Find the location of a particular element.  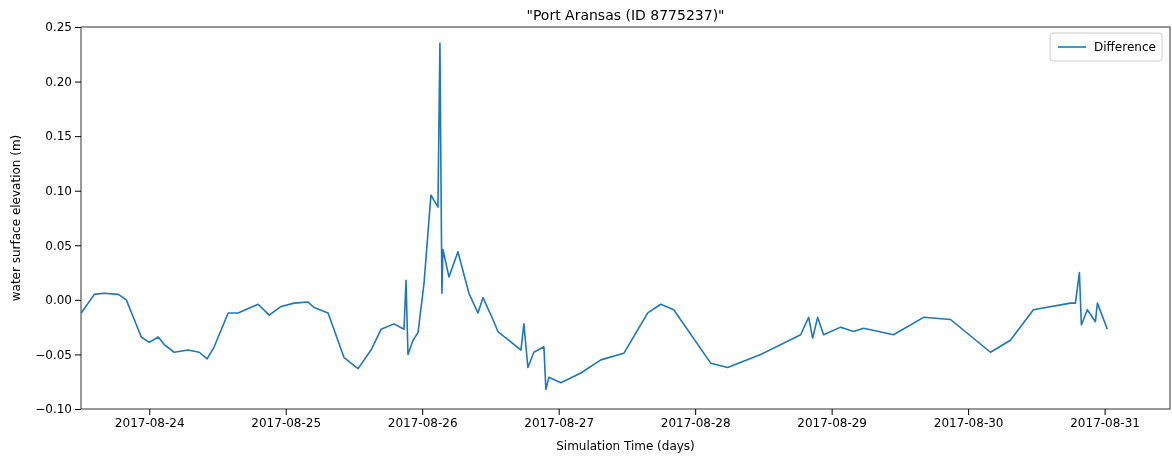

y-tick-label: 0.00 is located at coordinates (58, 300).